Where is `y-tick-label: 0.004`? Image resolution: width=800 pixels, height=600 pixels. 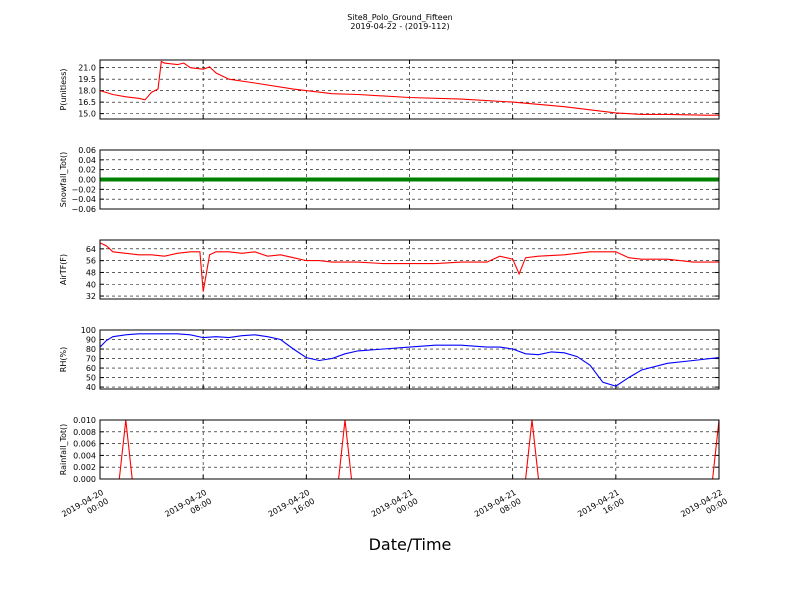 y-tick-label: 0.004 is located at coordinates (84, 455).